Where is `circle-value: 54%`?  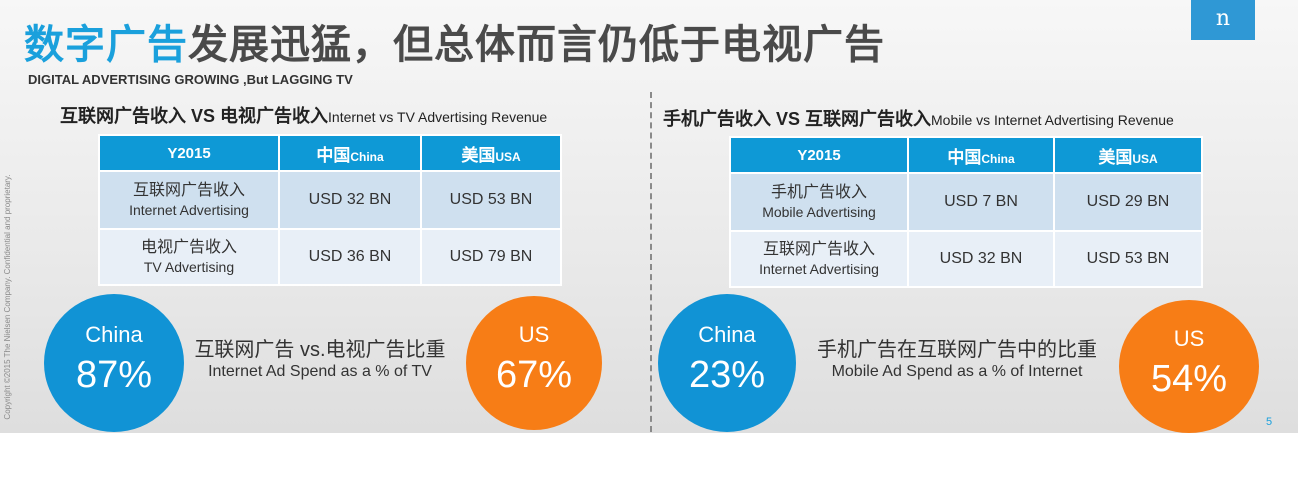
circle-value: 54% is located at coordinates (1189, 379).